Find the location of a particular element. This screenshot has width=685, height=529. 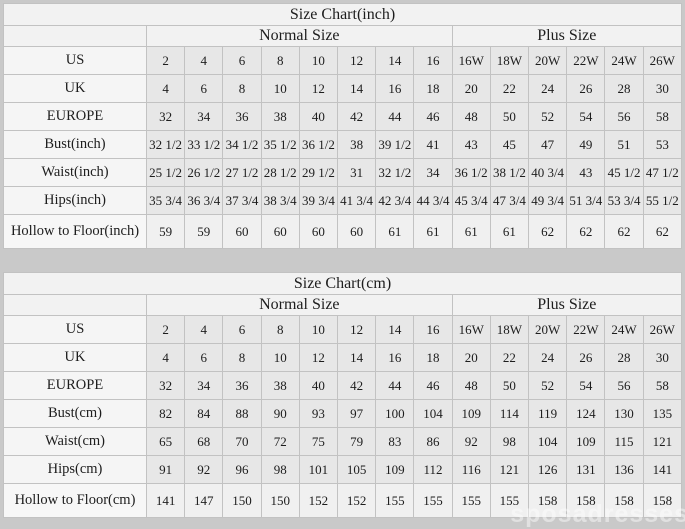

size-cell: 2 is located at coordinates (165, 329).